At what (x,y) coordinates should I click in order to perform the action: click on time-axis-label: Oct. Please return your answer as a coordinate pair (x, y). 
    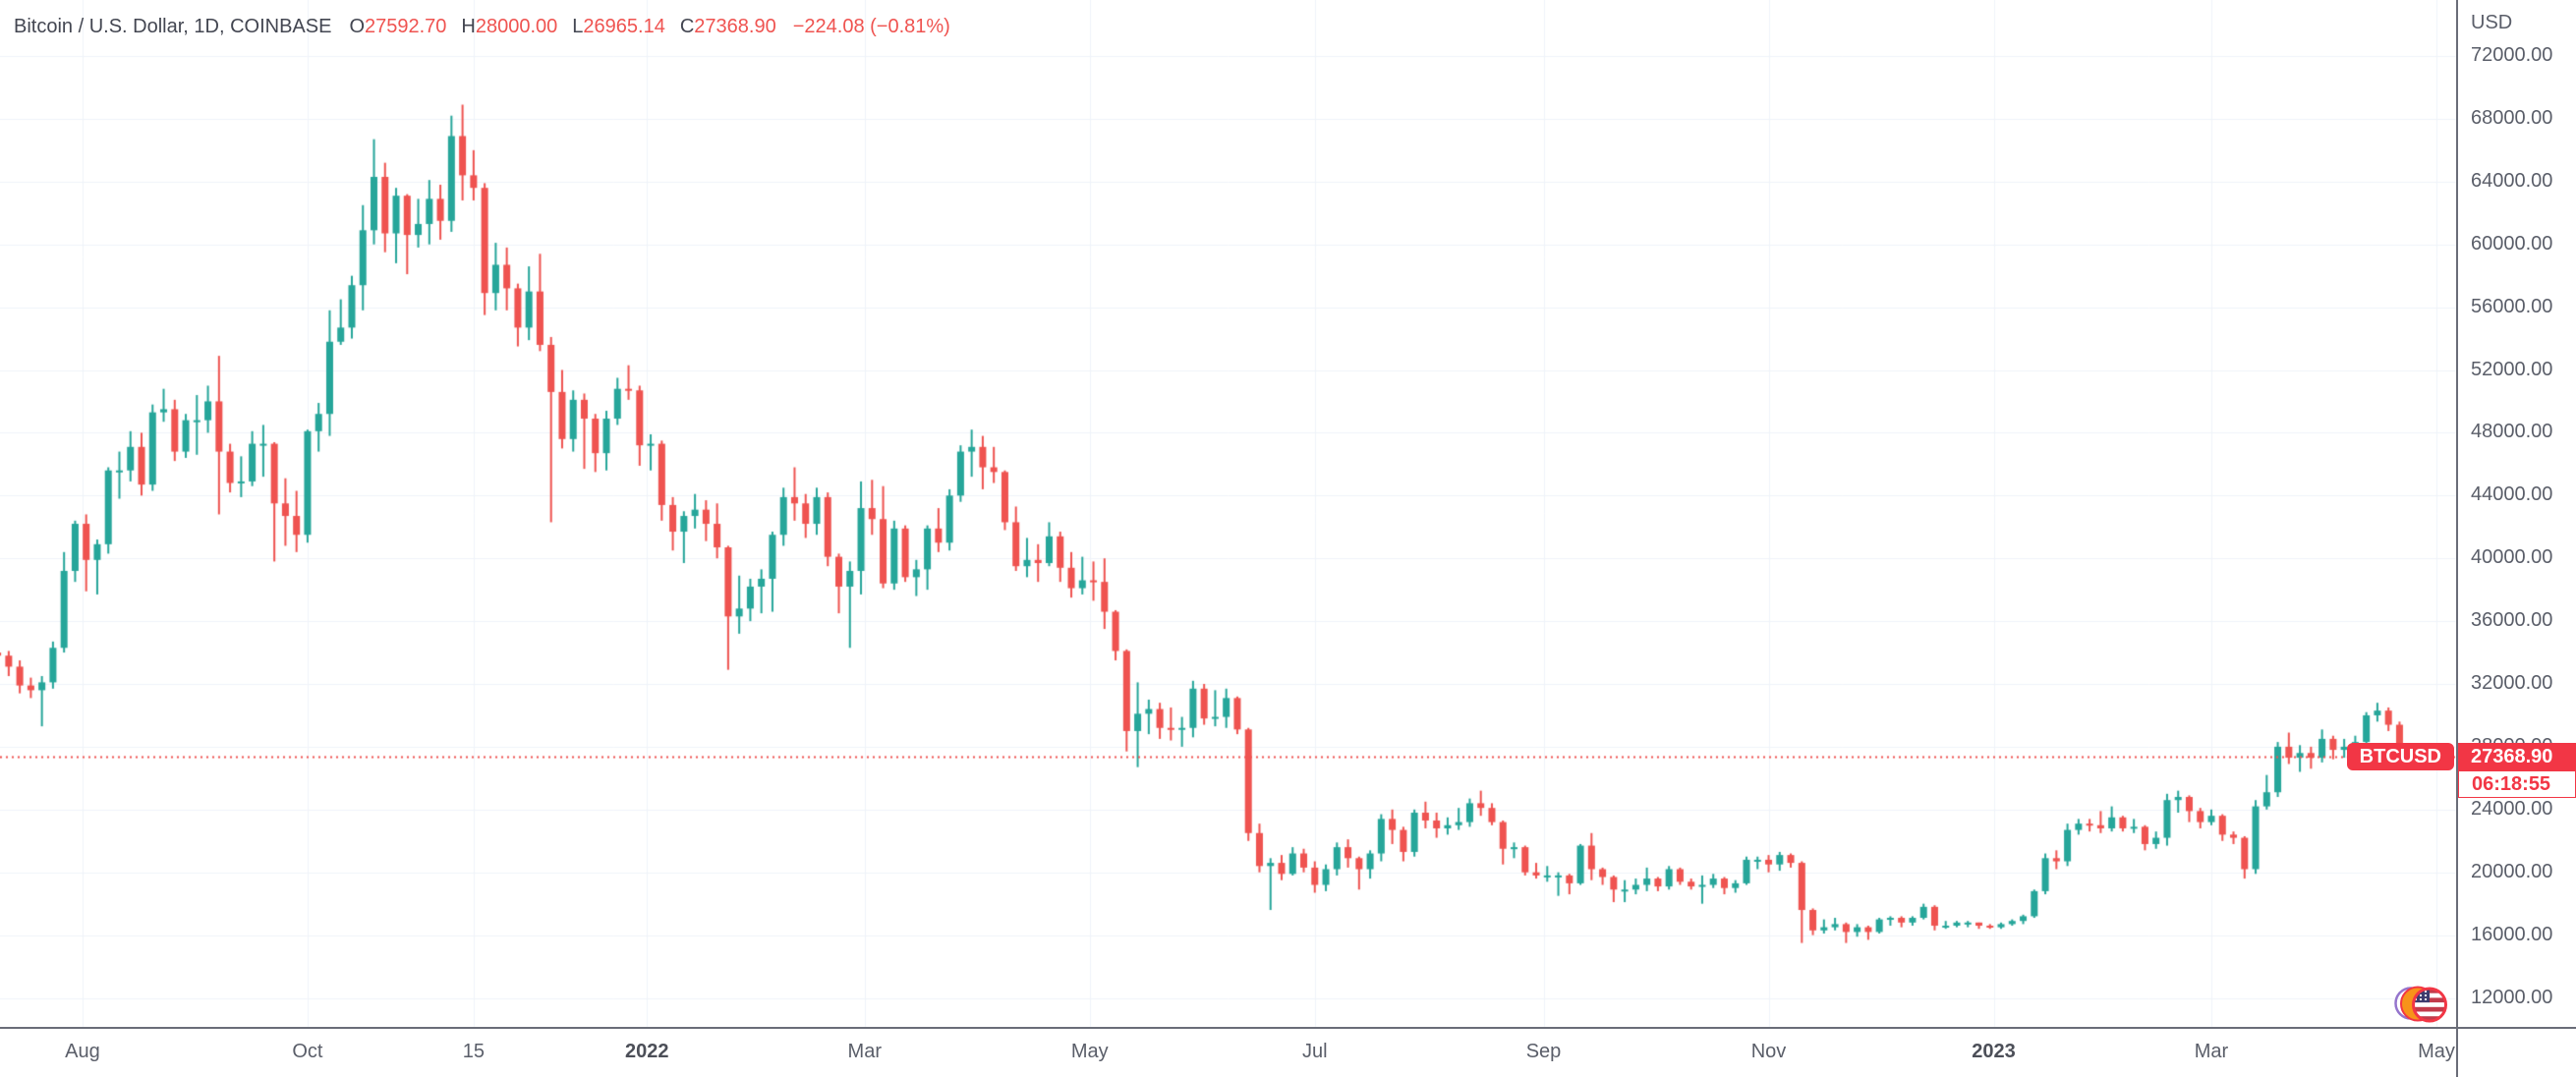
    Looking at the image, I should click on (308, 1051).